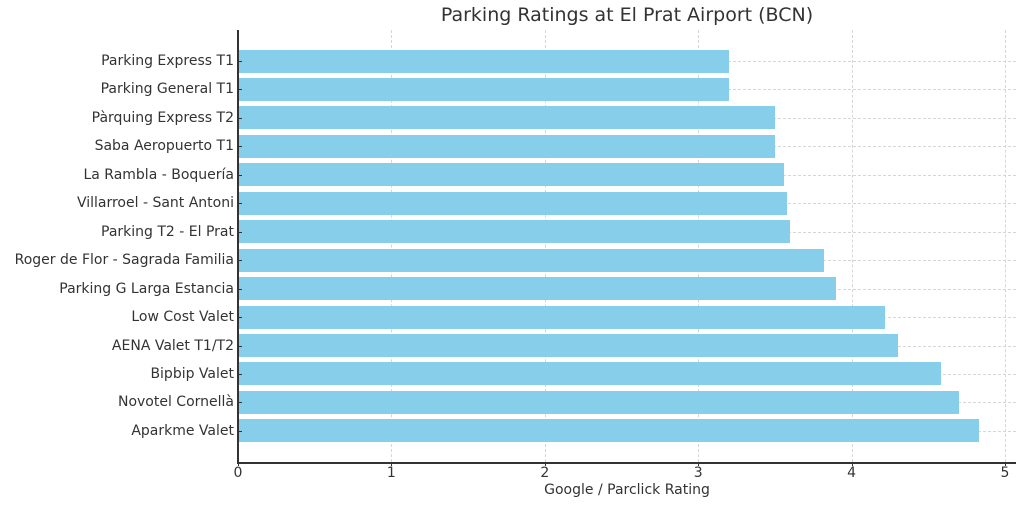  I want to click on y-tick-label: Villarroel - Sant Antoni, so click(155, 203).